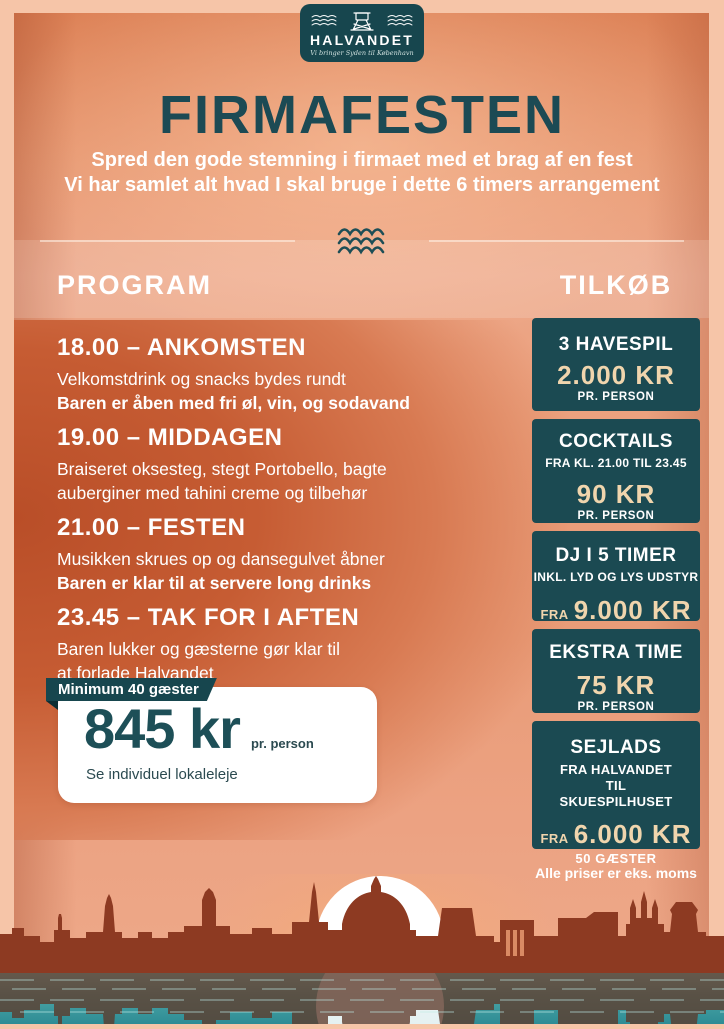  I want to click on halvandet-logo-badge: HALVANDET Vi bringer Syden til København, so click(362, 33).